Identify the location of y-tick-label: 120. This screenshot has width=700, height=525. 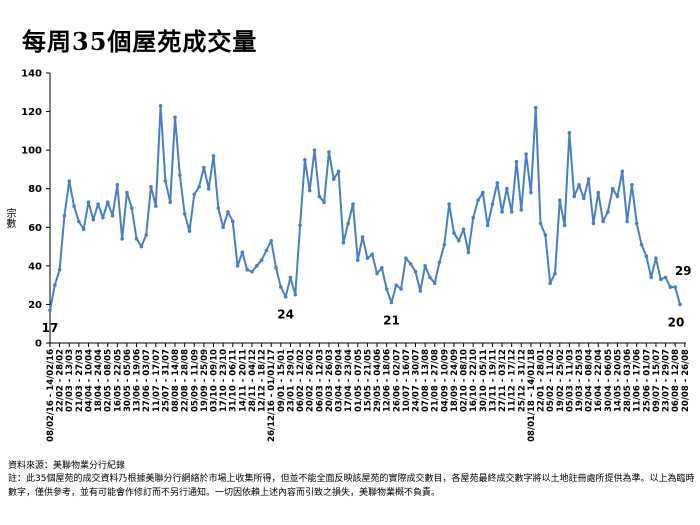
(31, 112).